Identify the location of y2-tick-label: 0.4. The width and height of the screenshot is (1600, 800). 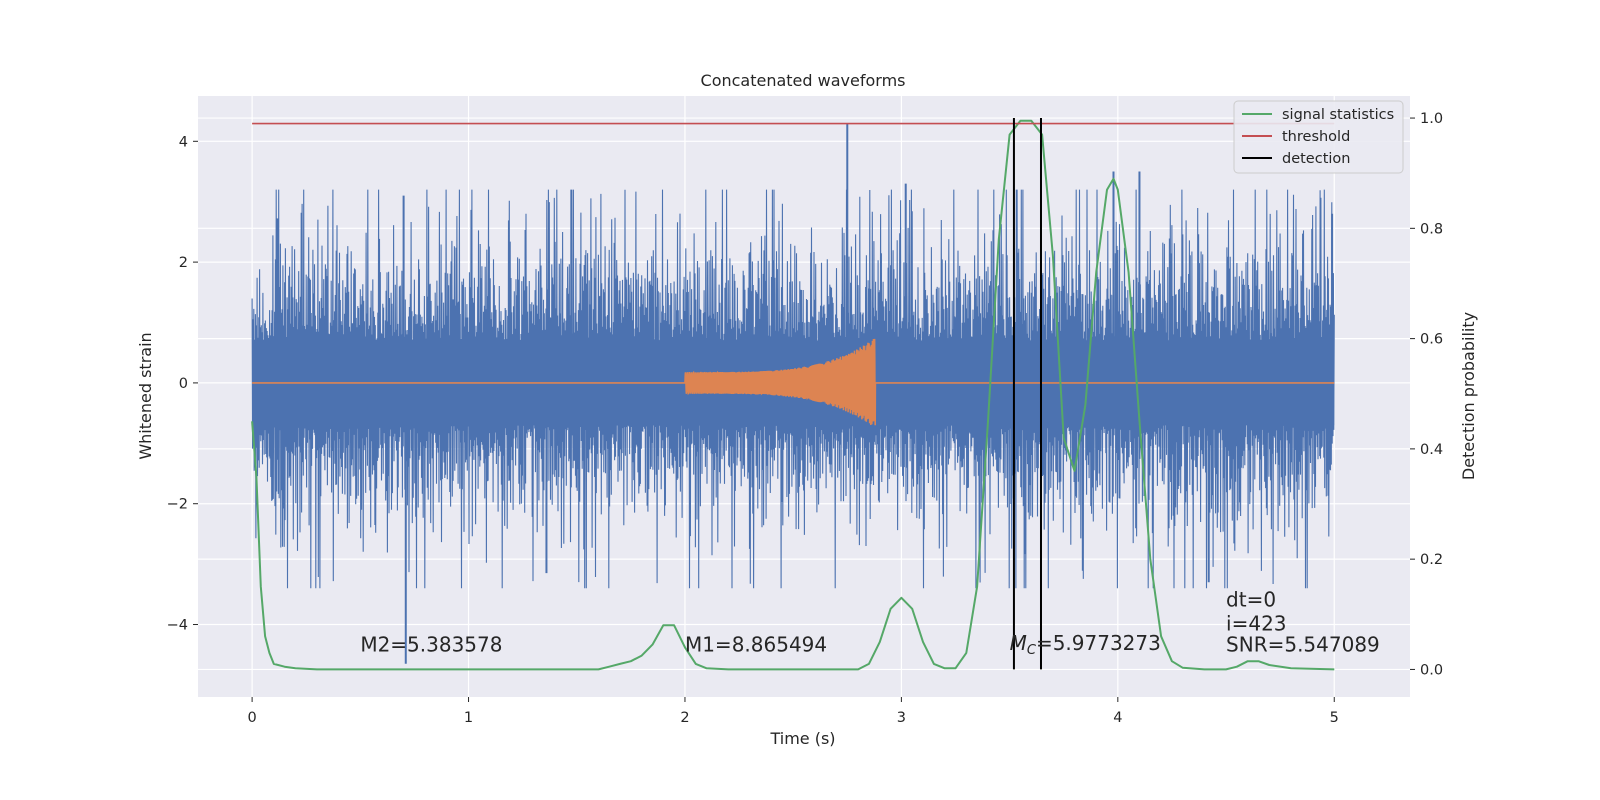
(1431, 450).